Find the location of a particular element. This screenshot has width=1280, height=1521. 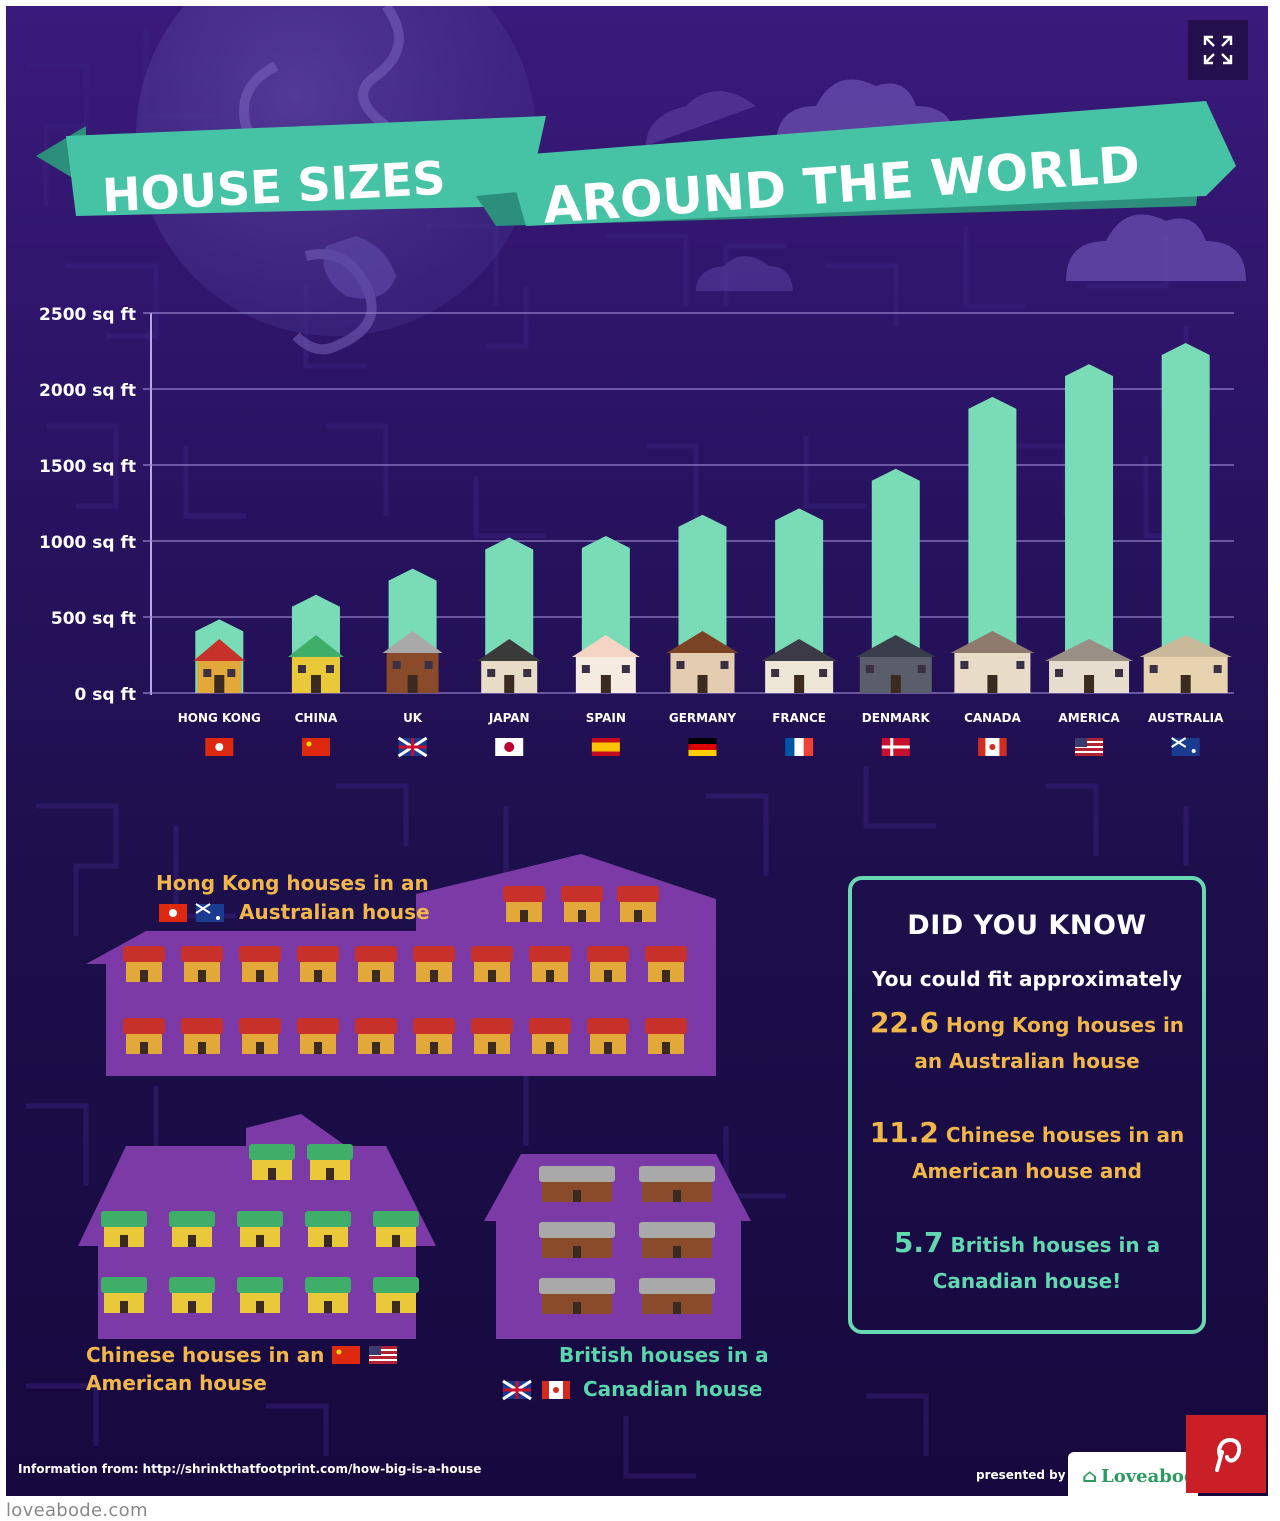

house-icon-america is located at coordinates (1089, 666).